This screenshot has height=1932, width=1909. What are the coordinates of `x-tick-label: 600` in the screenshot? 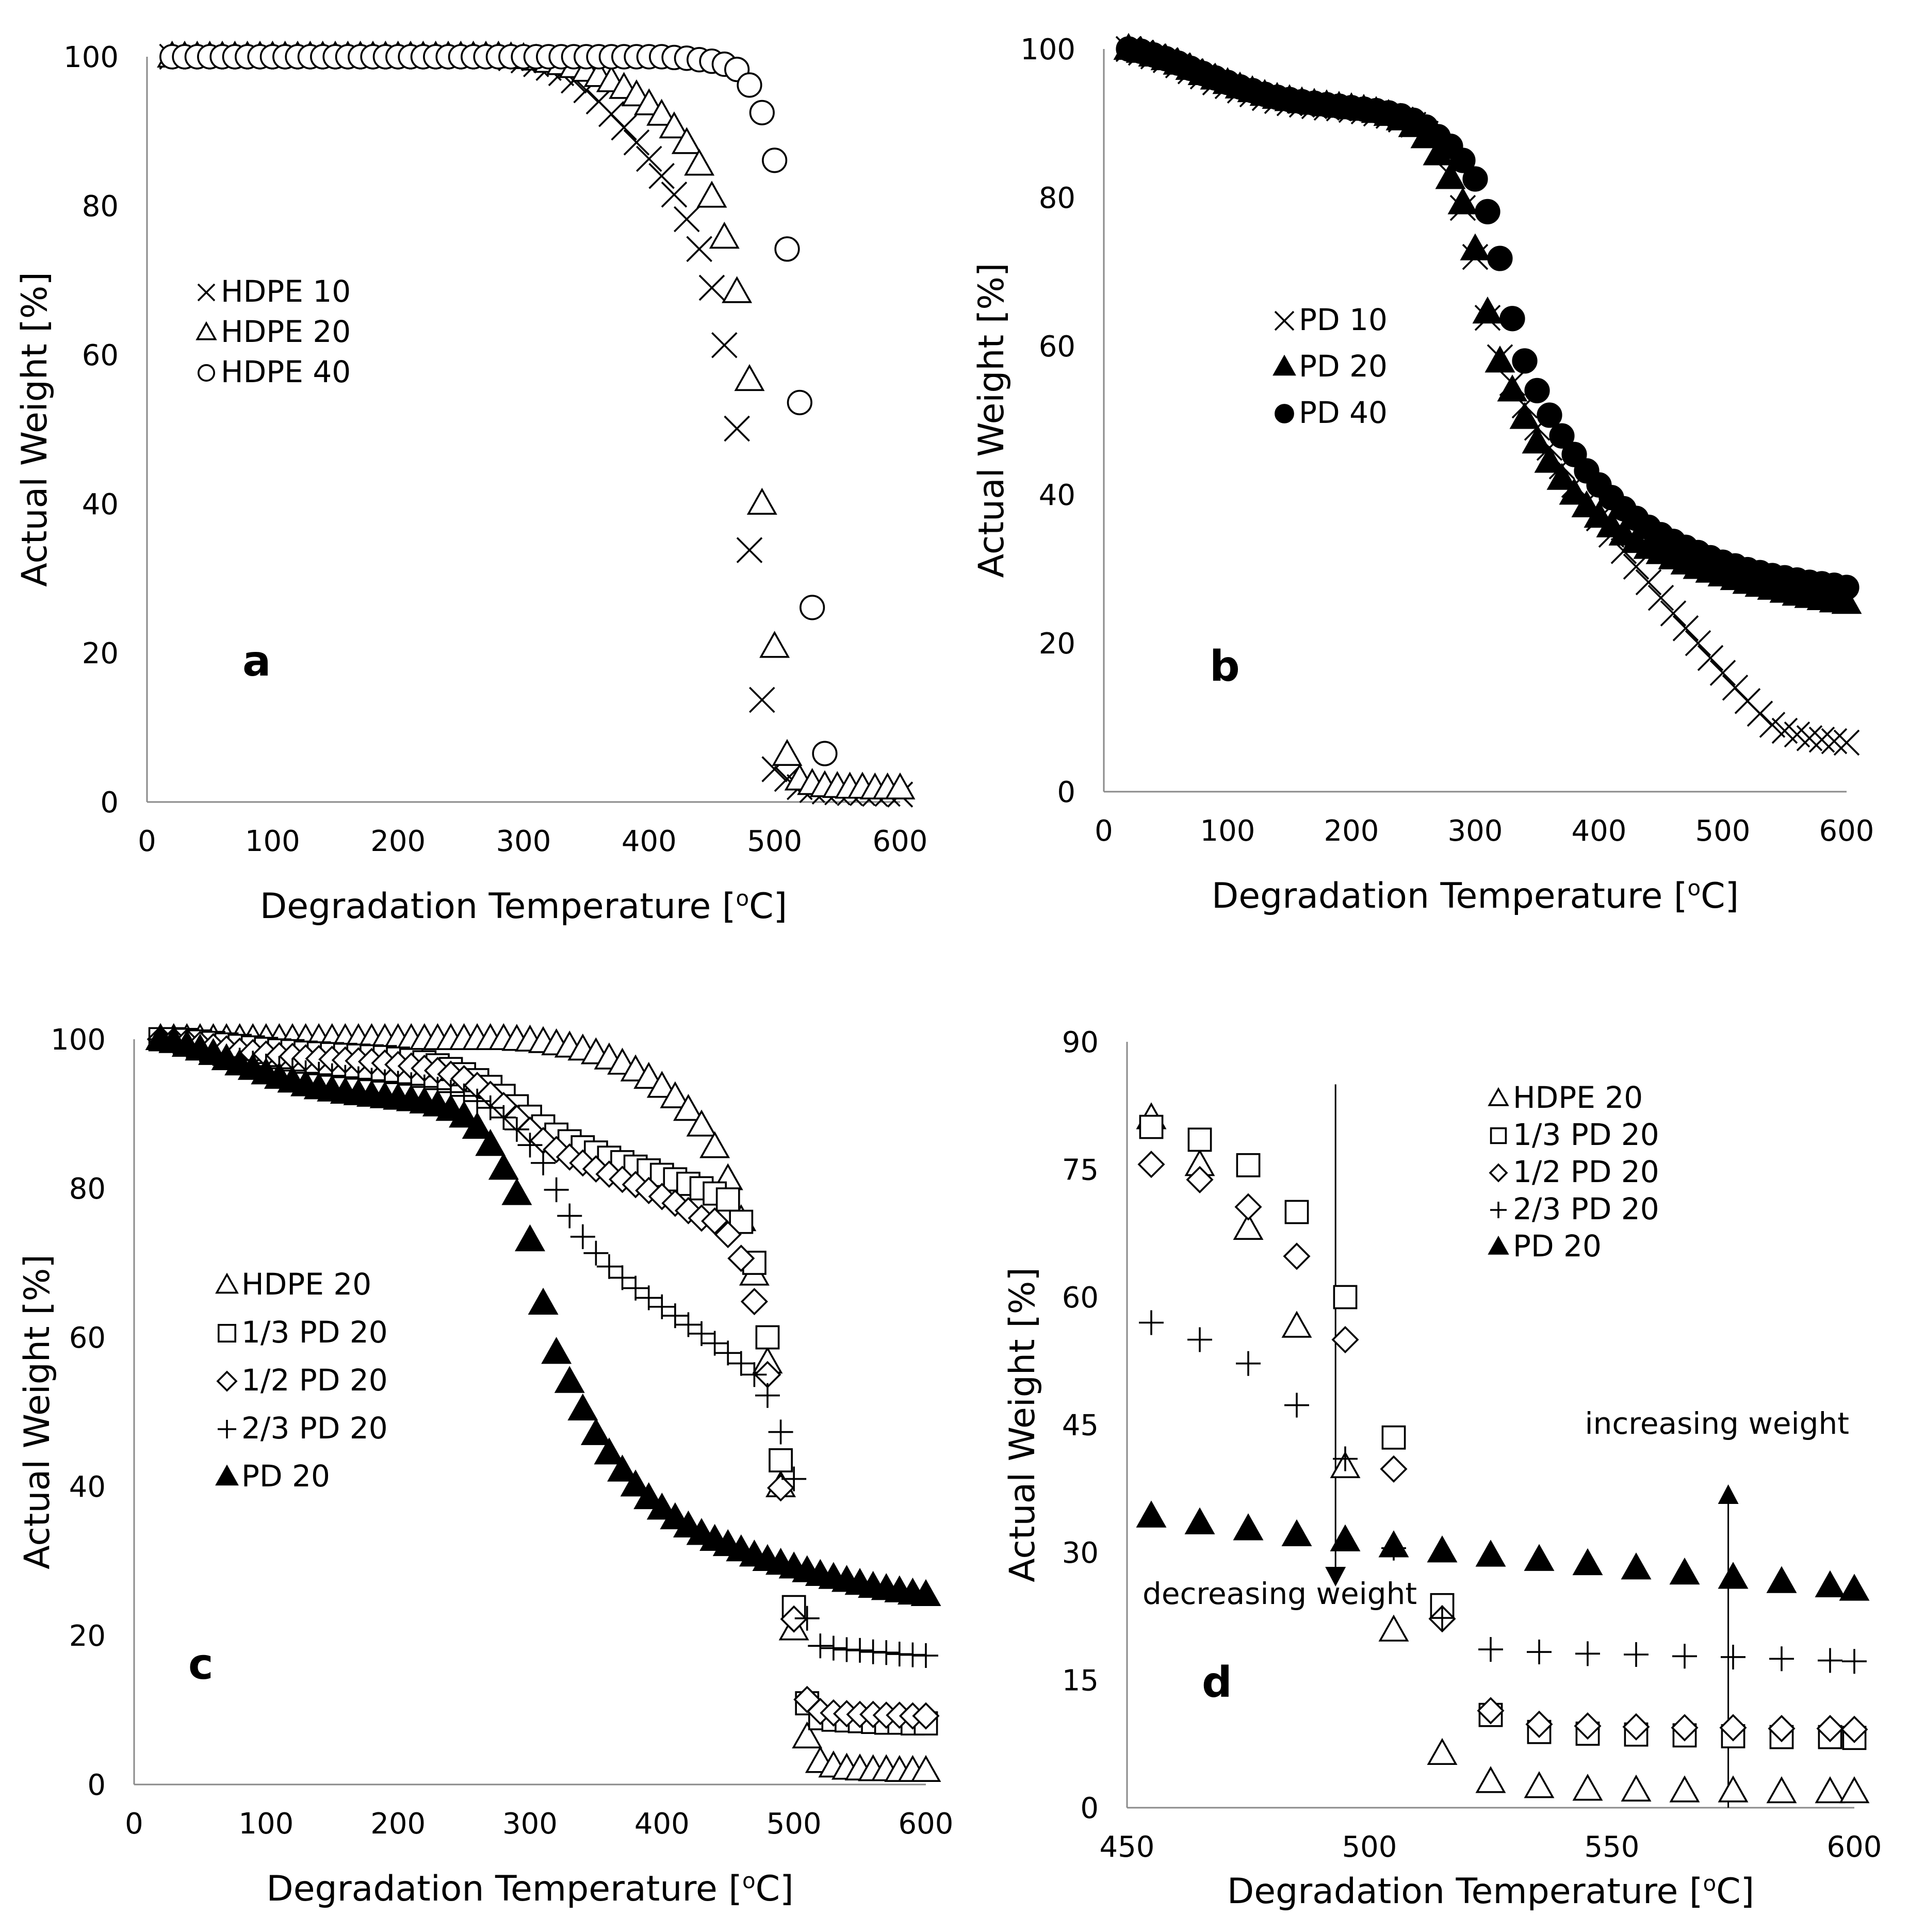 It's located at (1847, 831).